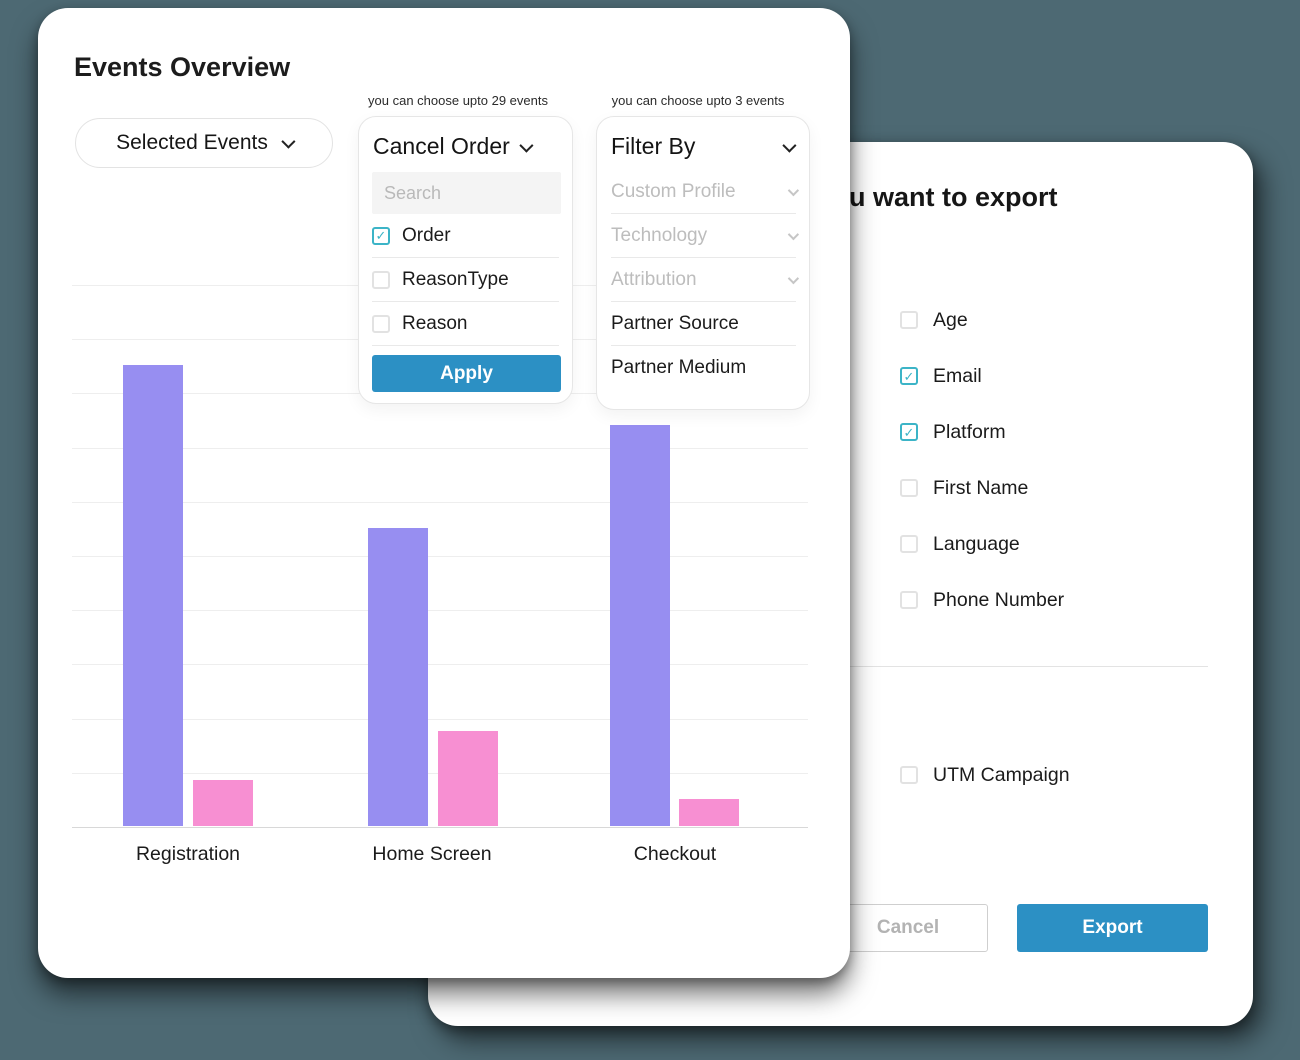 This screenshot has width=1300, height=1060. I want to click on filters-limit-hint: you can choose upto 3 events, so click(698, 100).